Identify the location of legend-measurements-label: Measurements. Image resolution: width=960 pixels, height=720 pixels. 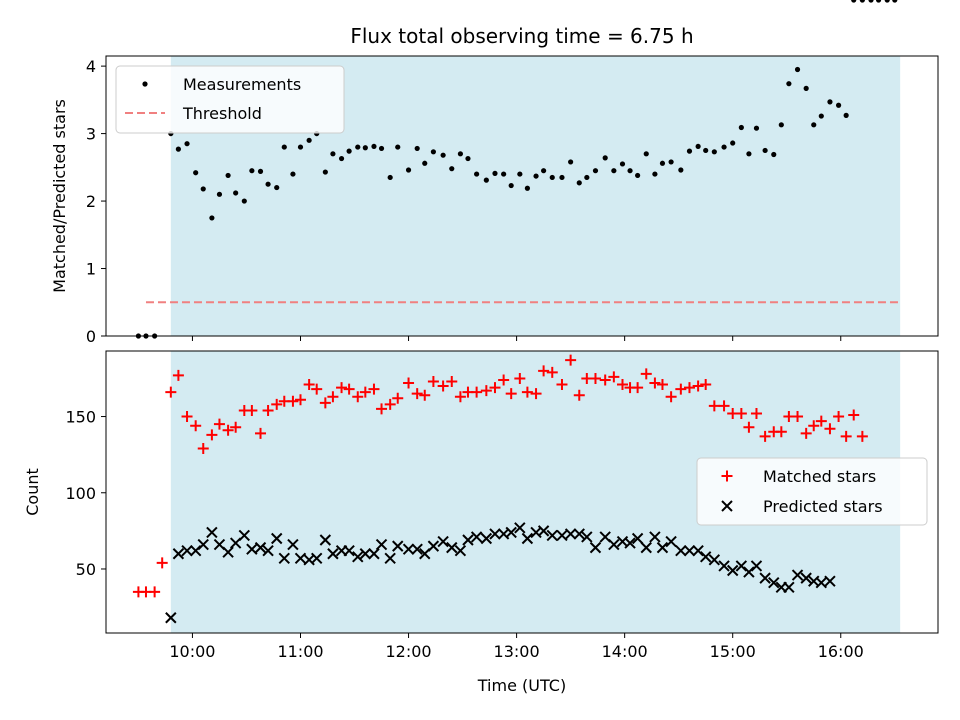
(242, 84).